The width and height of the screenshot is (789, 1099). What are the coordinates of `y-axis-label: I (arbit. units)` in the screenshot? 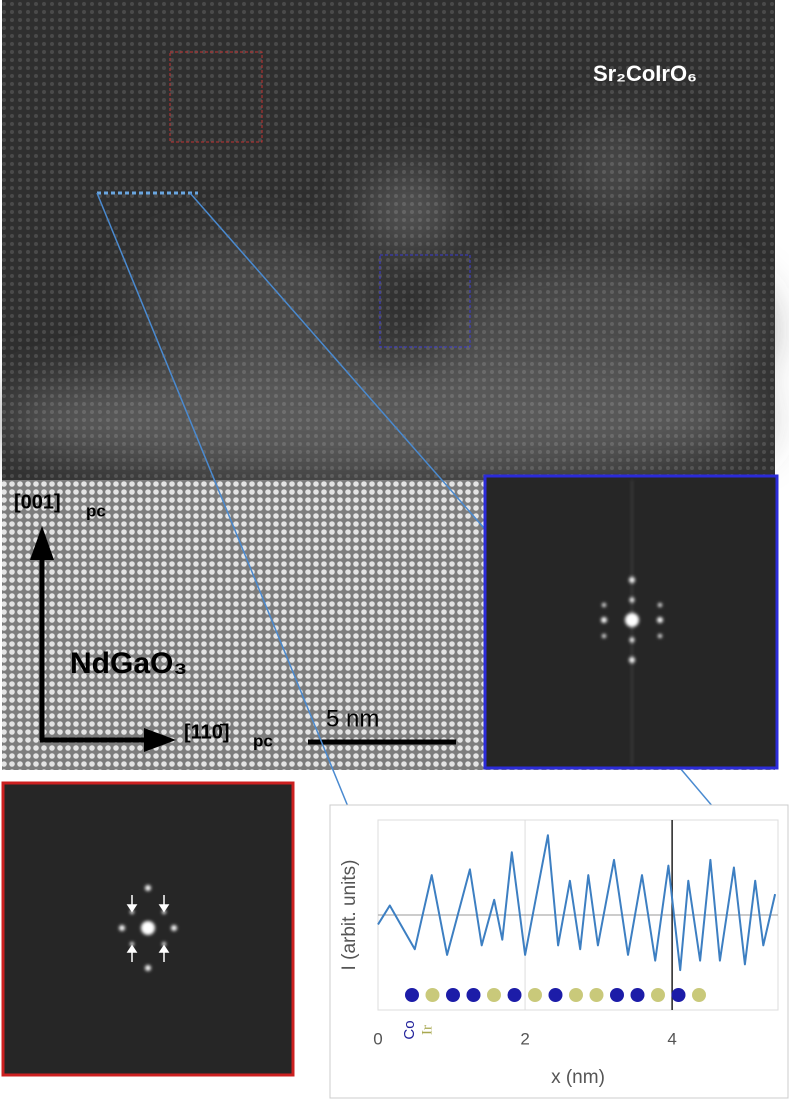 It's located at (349, 915).